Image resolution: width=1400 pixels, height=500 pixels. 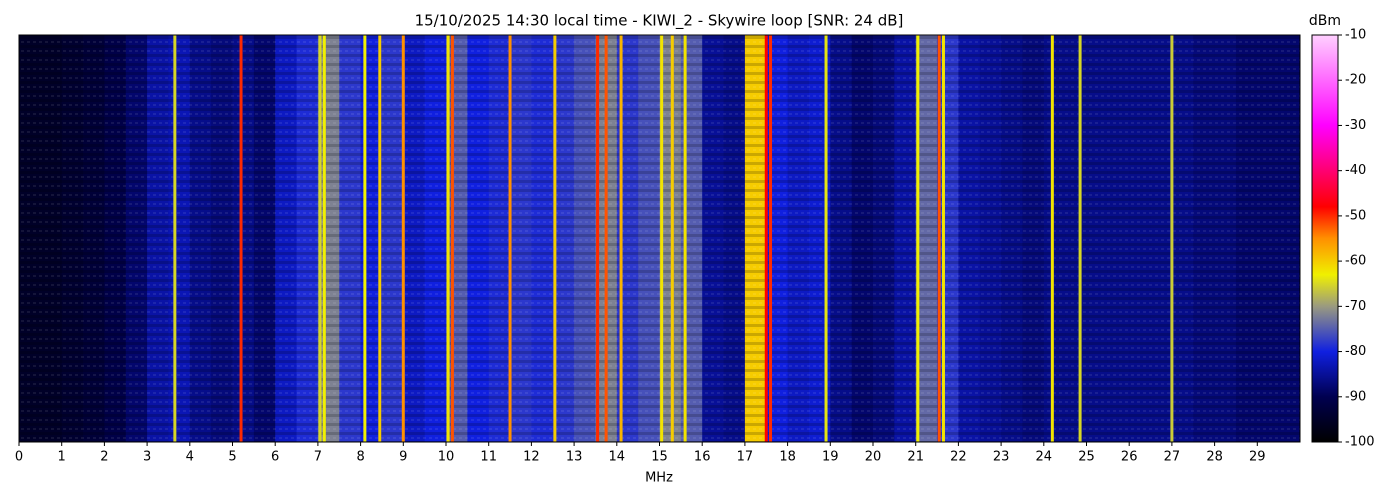 What do you see at coordinates (104, 457) in the screenshot?
I see `x-tick-label: 2` at bounding box center [104, 457].